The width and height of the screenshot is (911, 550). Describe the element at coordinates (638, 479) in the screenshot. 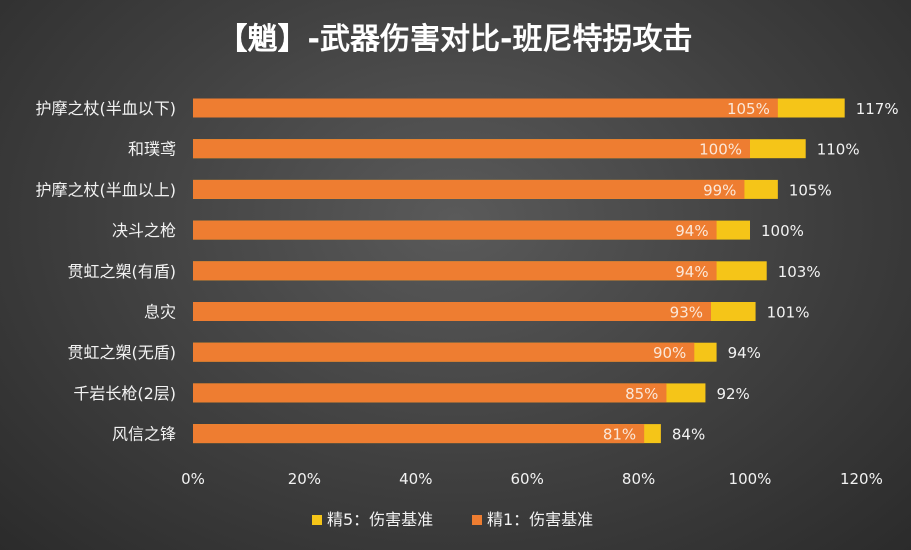

I see `x-tick-label: 80%` at that location.